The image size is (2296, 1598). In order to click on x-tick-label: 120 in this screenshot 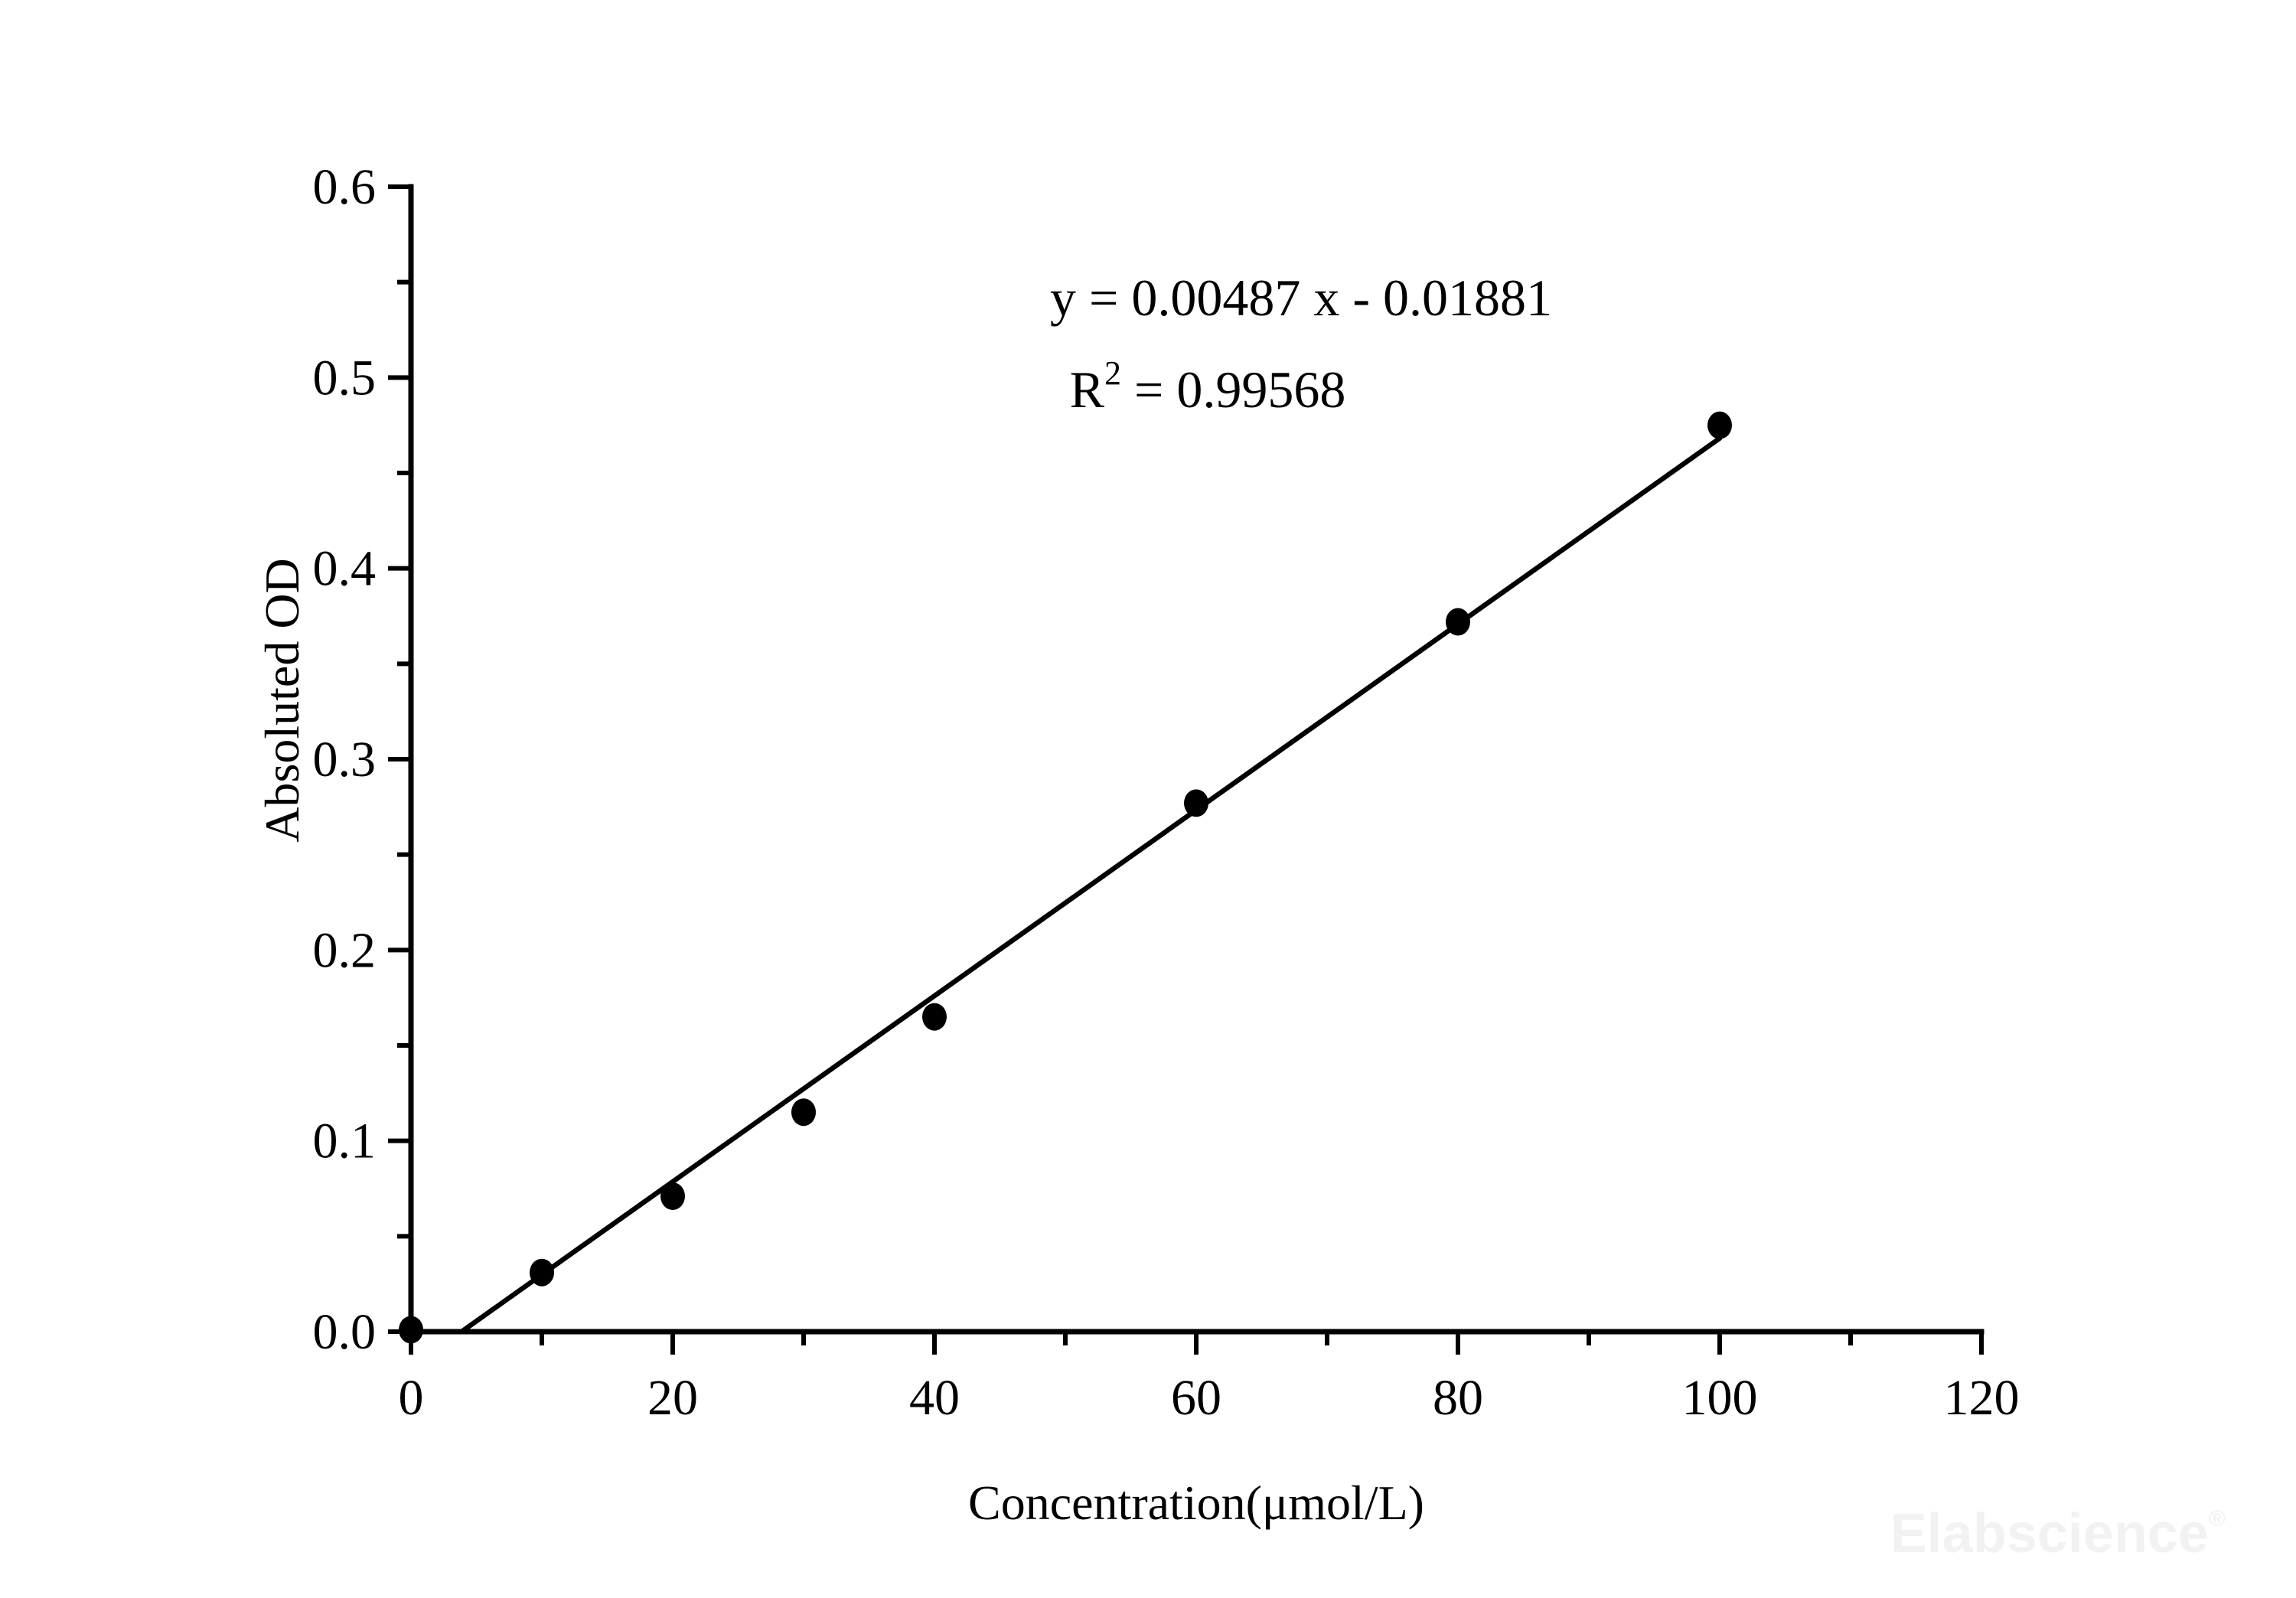, I will do `click(1982, 1398)`.